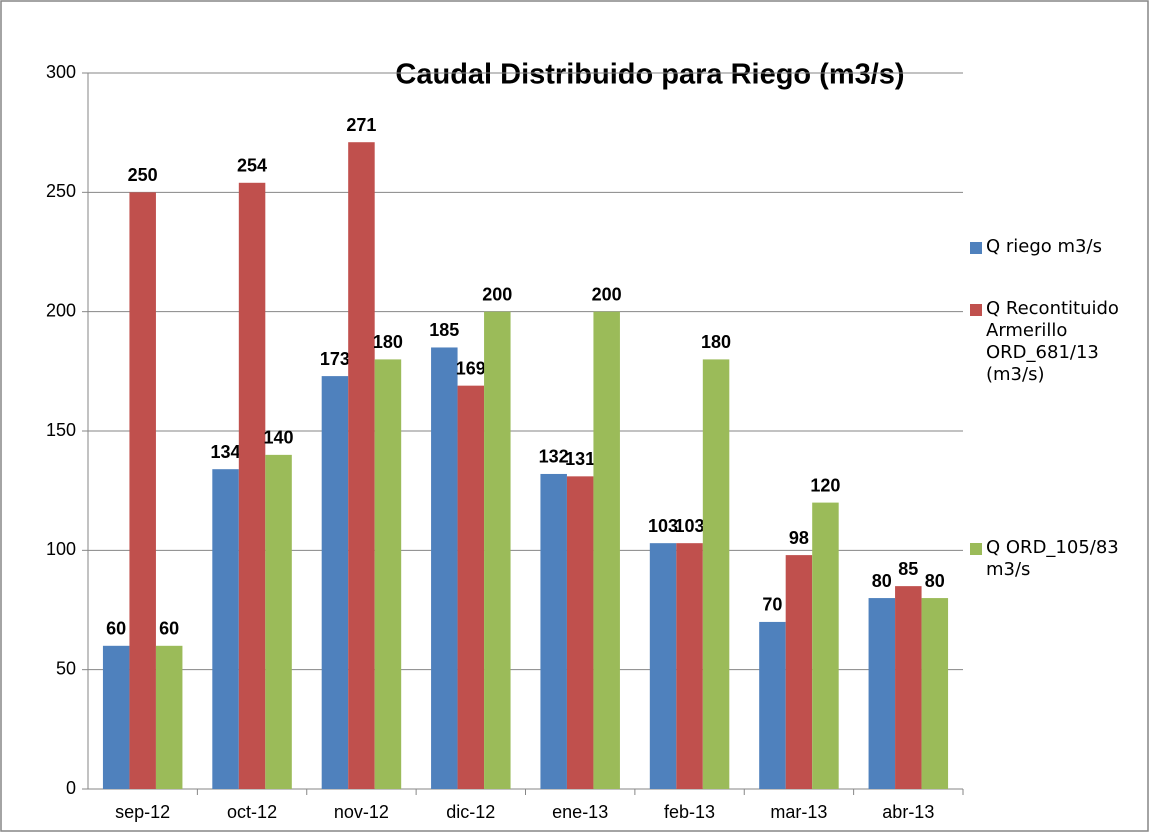 This screenshot has height=834, width=1150. Describe the element at coordinates (799, 538) in the screenshot. I see `data-label: 98` at that location.